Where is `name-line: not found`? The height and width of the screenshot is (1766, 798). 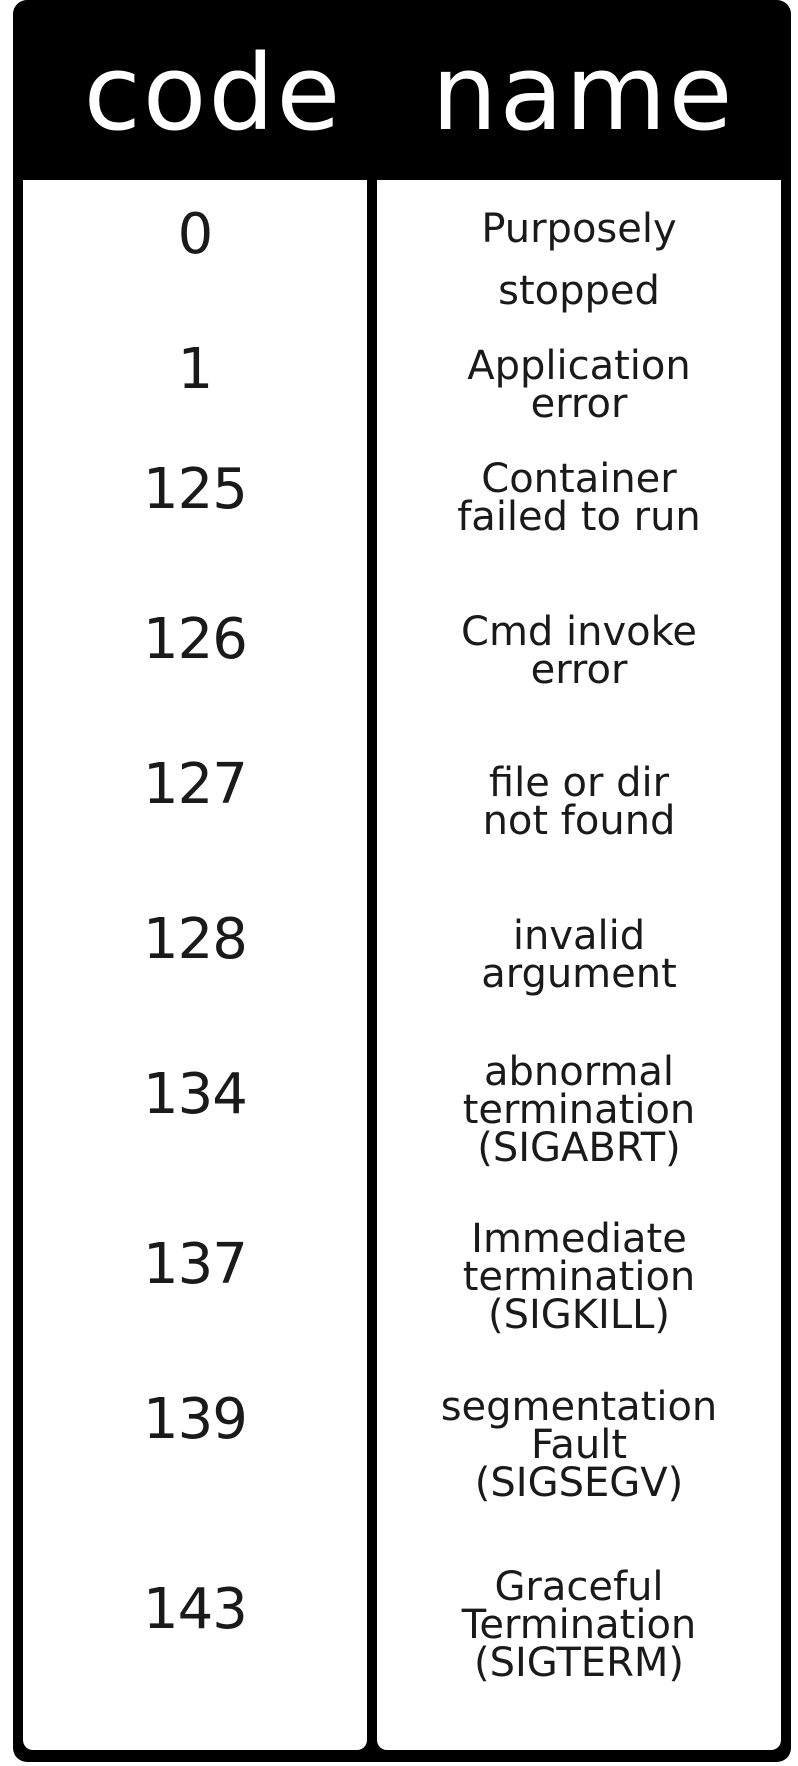
name-line: not found is located at coordinates (579, 821).